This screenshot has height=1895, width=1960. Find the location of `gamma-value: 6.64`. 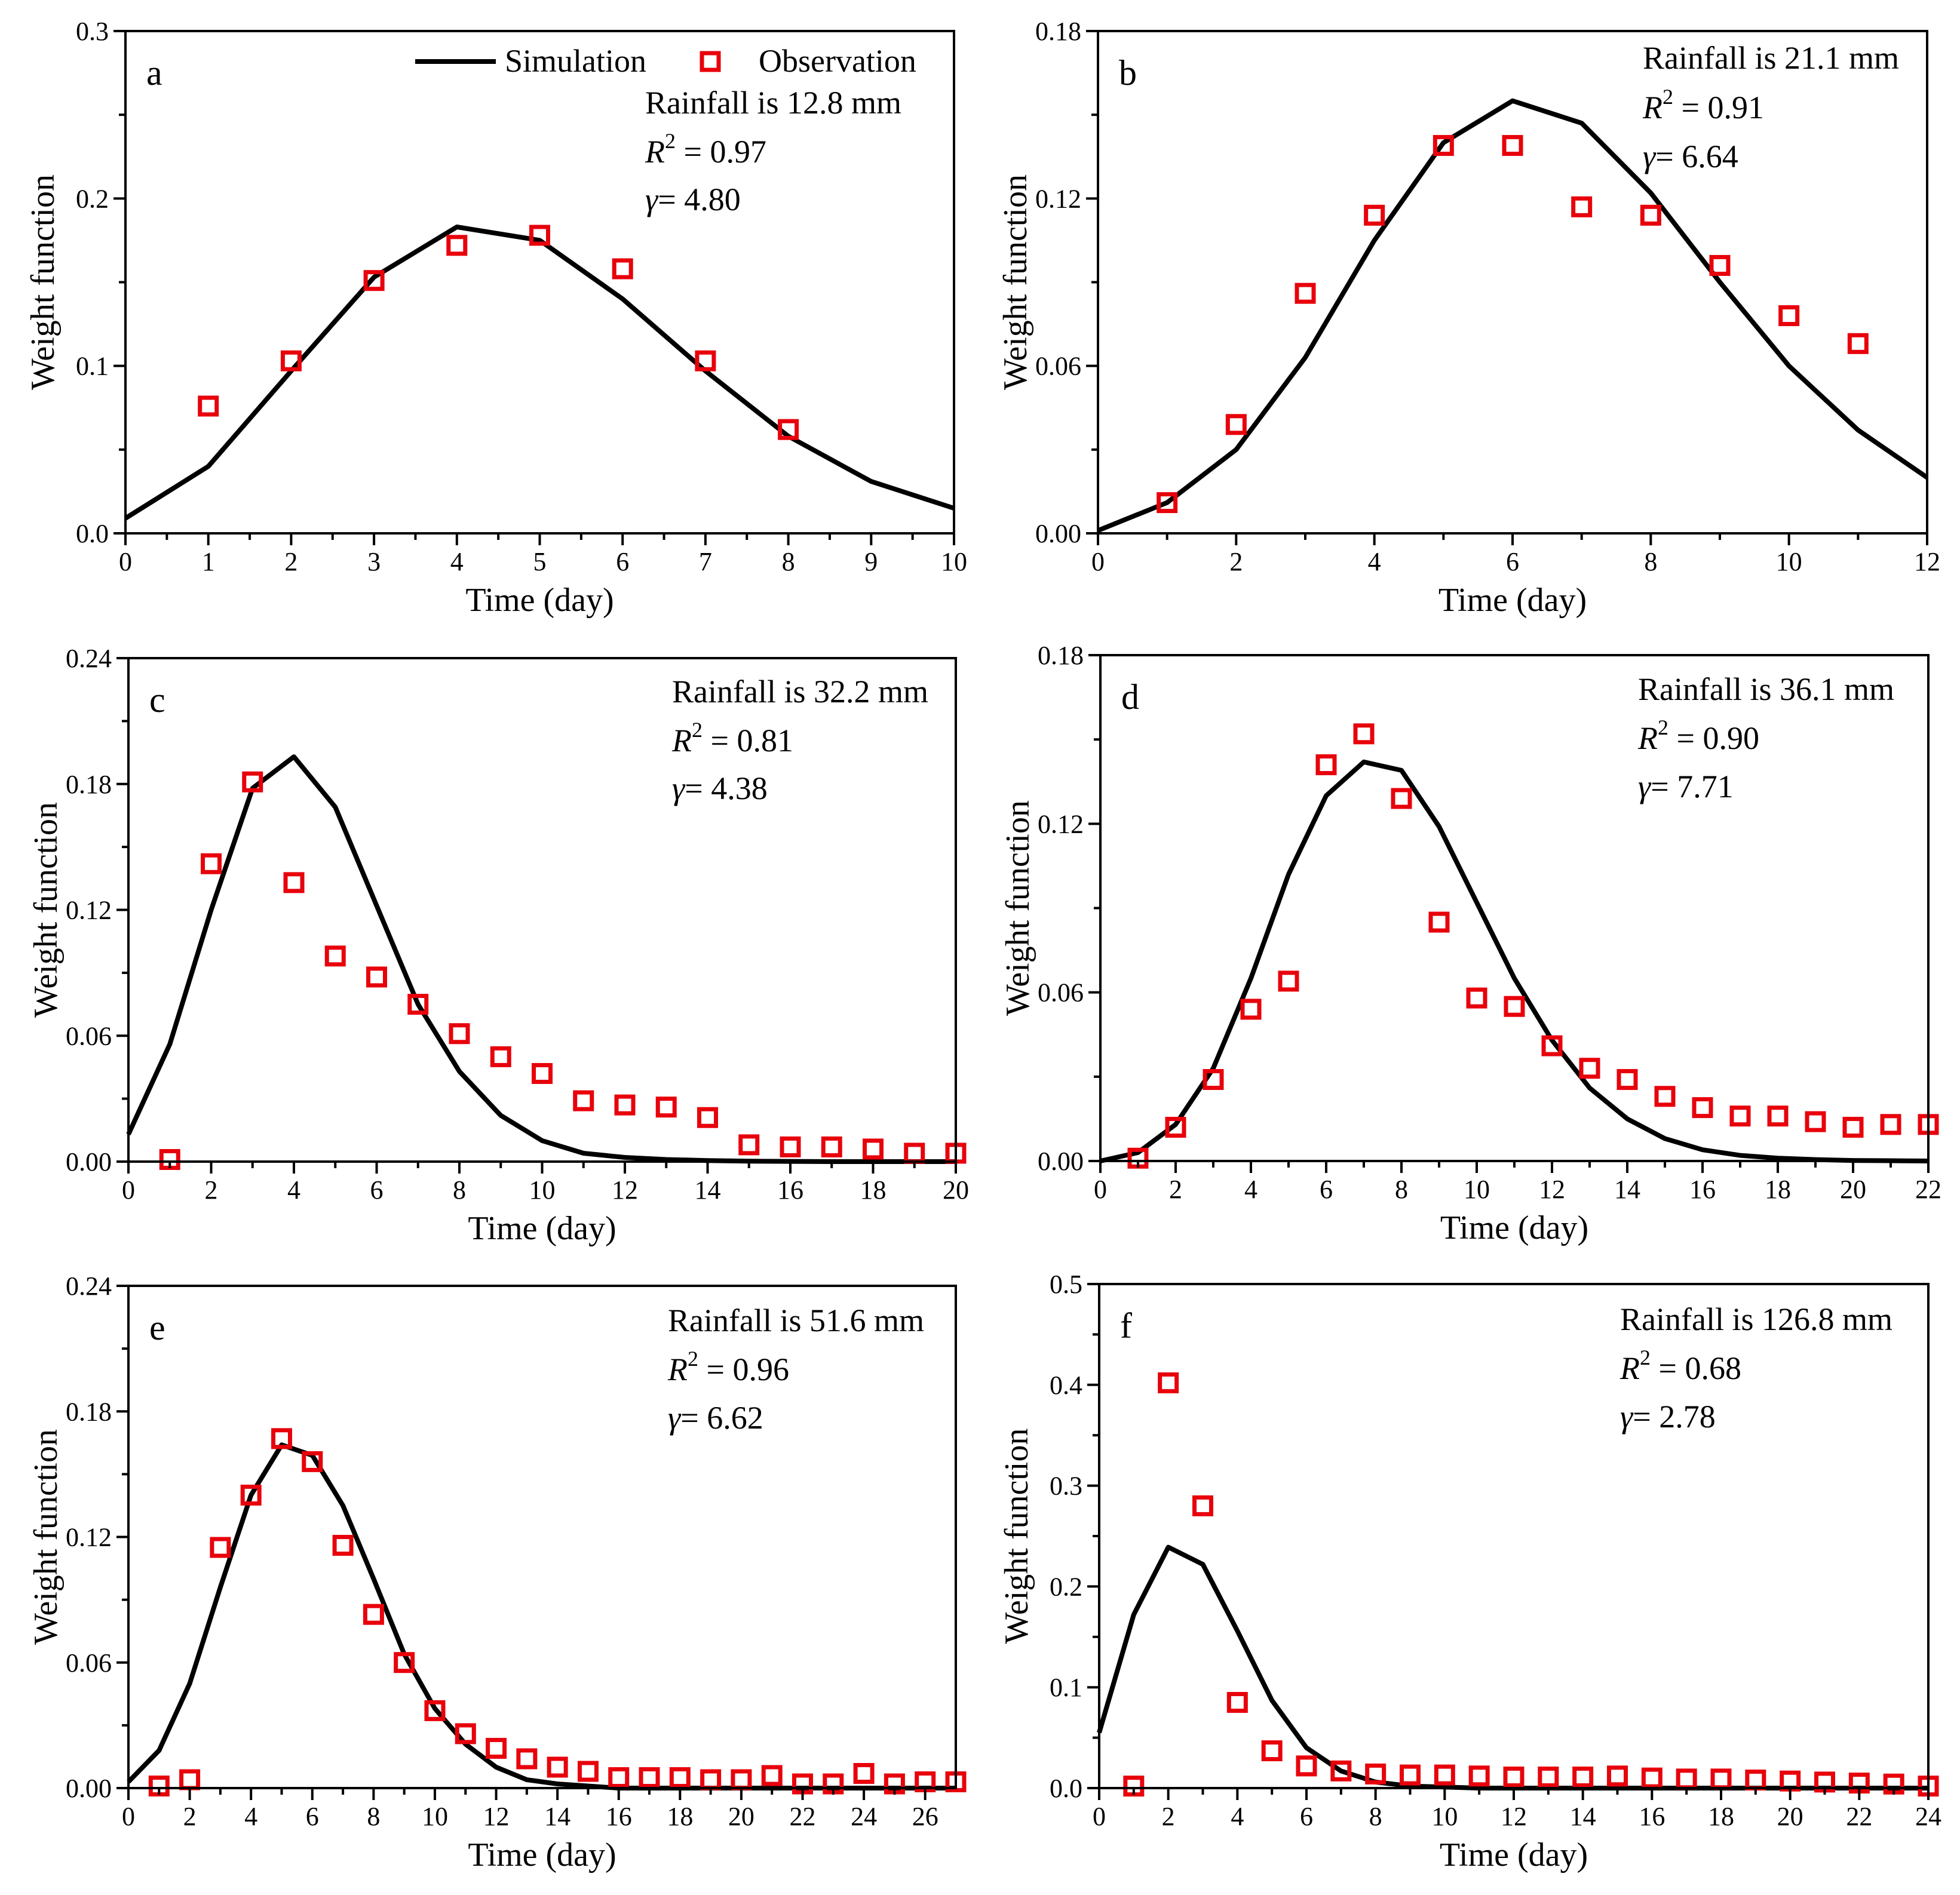

gamma-value: 6.64 is located at coordinates (1710, 156).